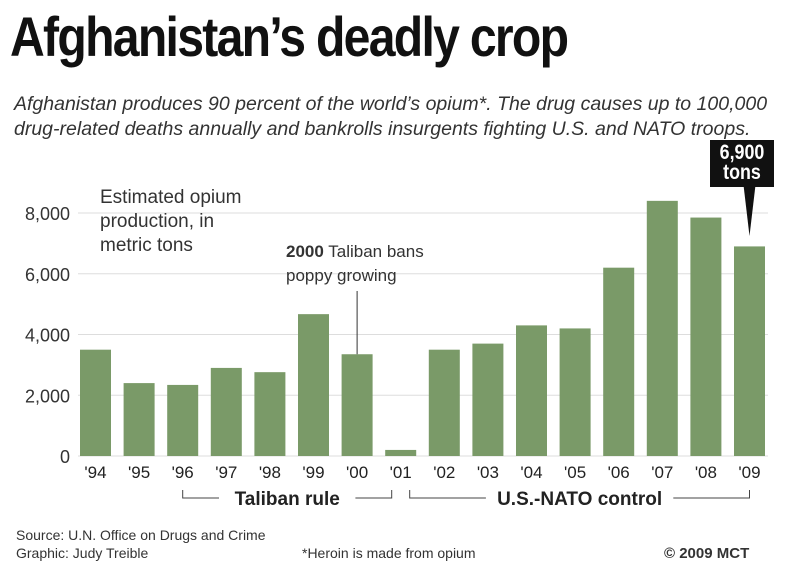 This screenshot has width=792, height=569. What do you see at coordinates (65, 457) in the screenshot?
I see `y-tick-label: 0` at bounding box center [65, 457].